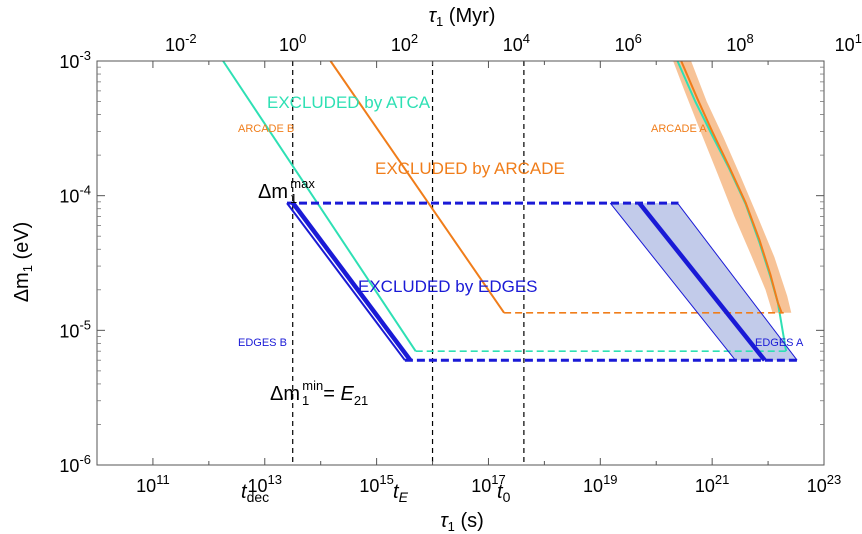 Image resolution: width=862 pixels, height=534 pixels. I want to click on x-tick-label: 10¹⁵, so click(376, 484).